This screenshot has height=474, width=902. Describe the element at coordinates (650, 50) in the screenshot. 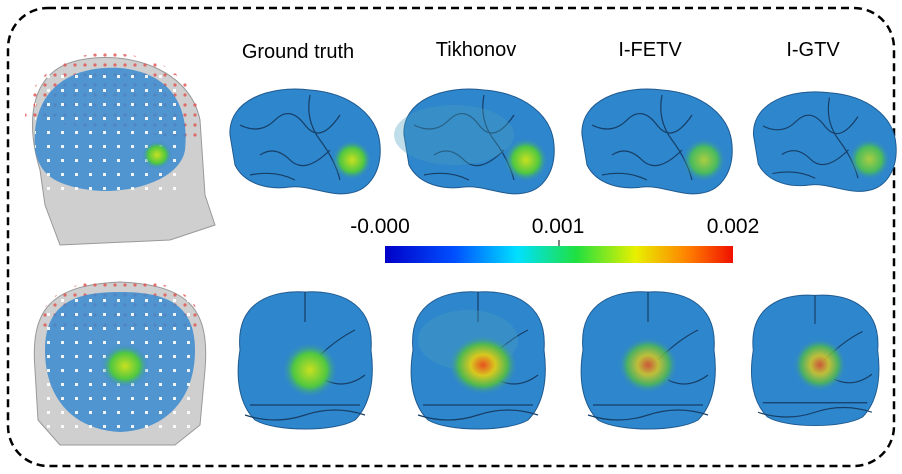

I see `column-label: I-FETV` at that location.